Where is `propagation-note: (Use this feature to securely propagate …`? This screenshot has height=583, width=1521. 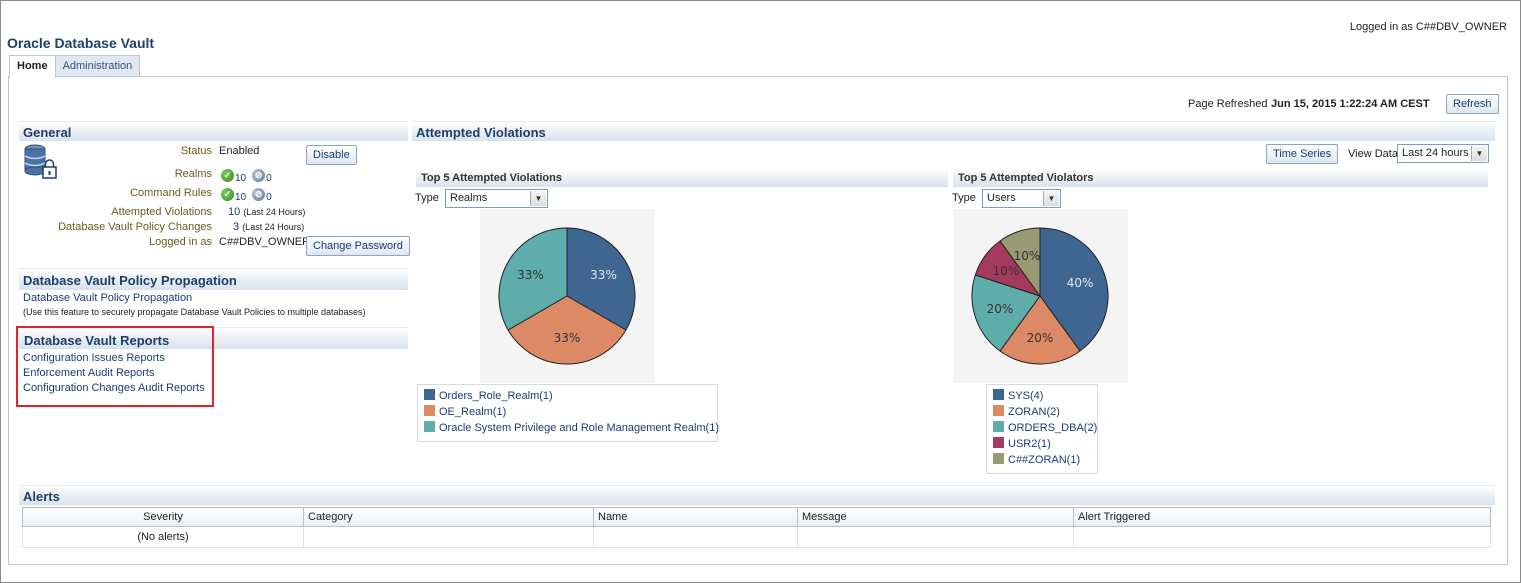
propagation-note: (Use this feature to securely propagate … is located at coordinates (194, 312).